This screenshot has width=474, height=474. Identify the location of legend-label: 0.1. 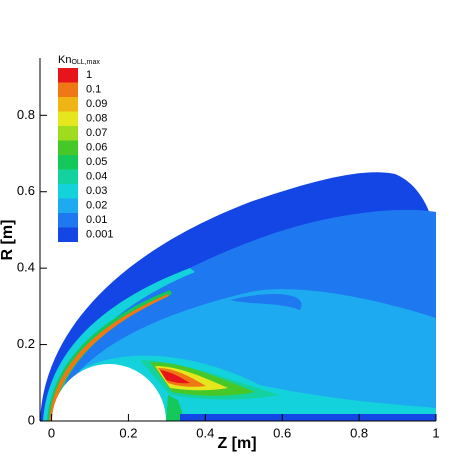
(93, 89).